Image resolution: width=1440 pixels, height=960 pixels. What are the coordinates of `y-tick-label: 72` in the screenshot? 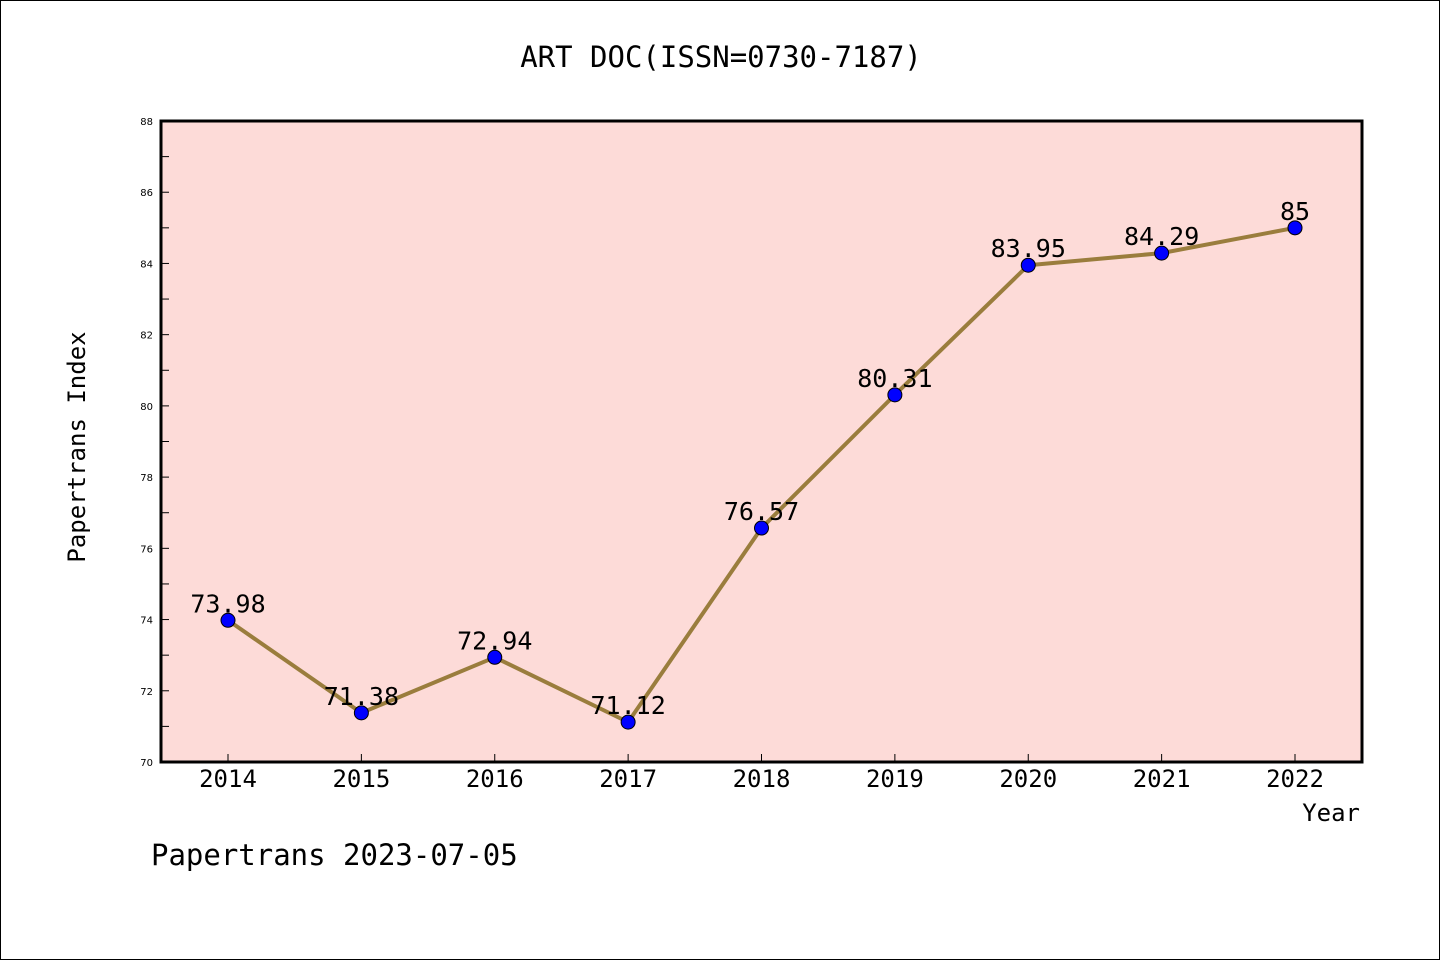 It's located at (146, 692).